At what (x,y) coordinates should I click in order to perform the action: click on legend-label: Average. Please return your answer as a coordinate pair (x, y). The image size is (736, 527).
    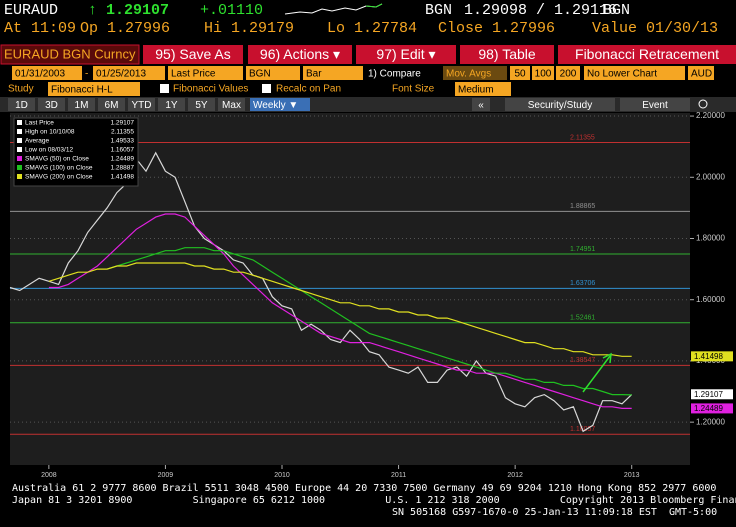
    Looking at the image, I should click on (37, 141).